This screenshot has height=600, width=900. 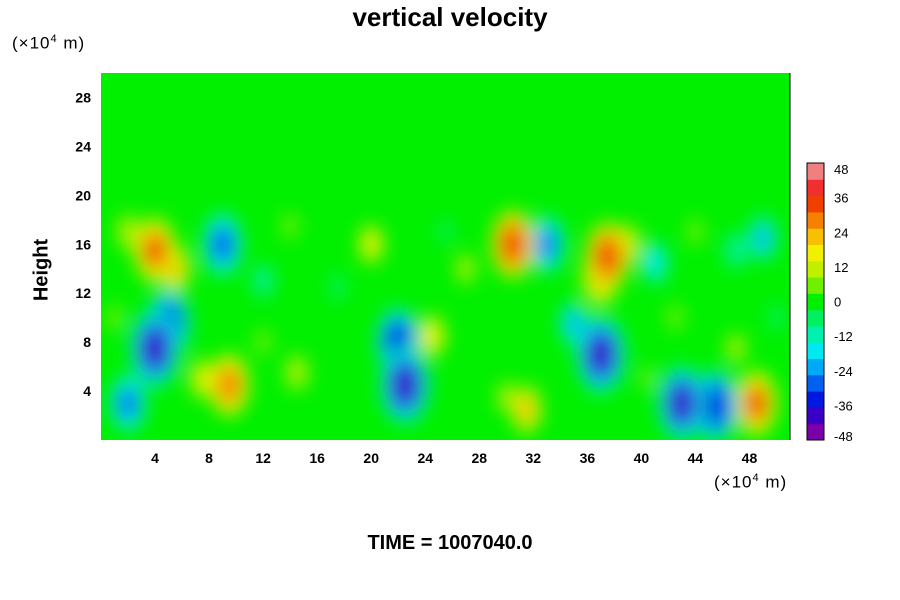 I want to click on colorbar-tick-label: -36, so click(x=843, y=405).